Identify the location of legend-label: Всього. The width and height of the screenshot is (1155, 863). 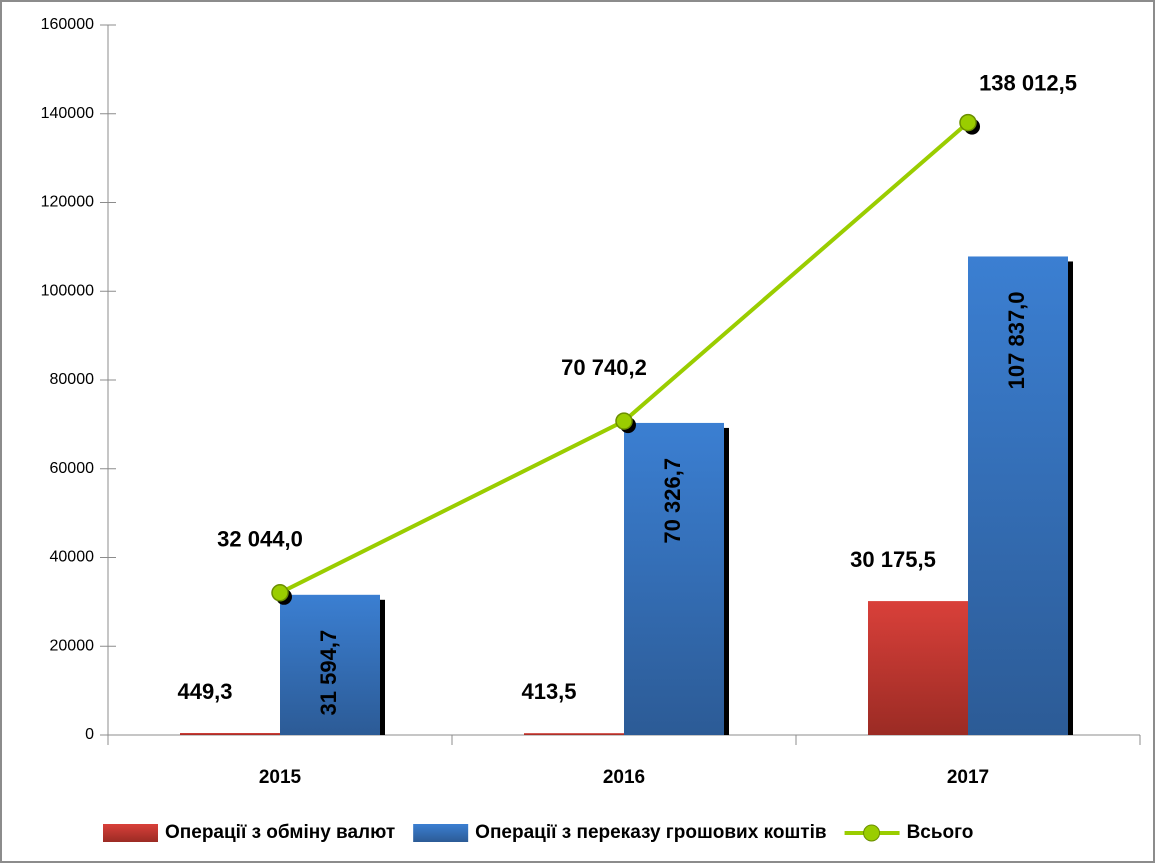
(940, 832).